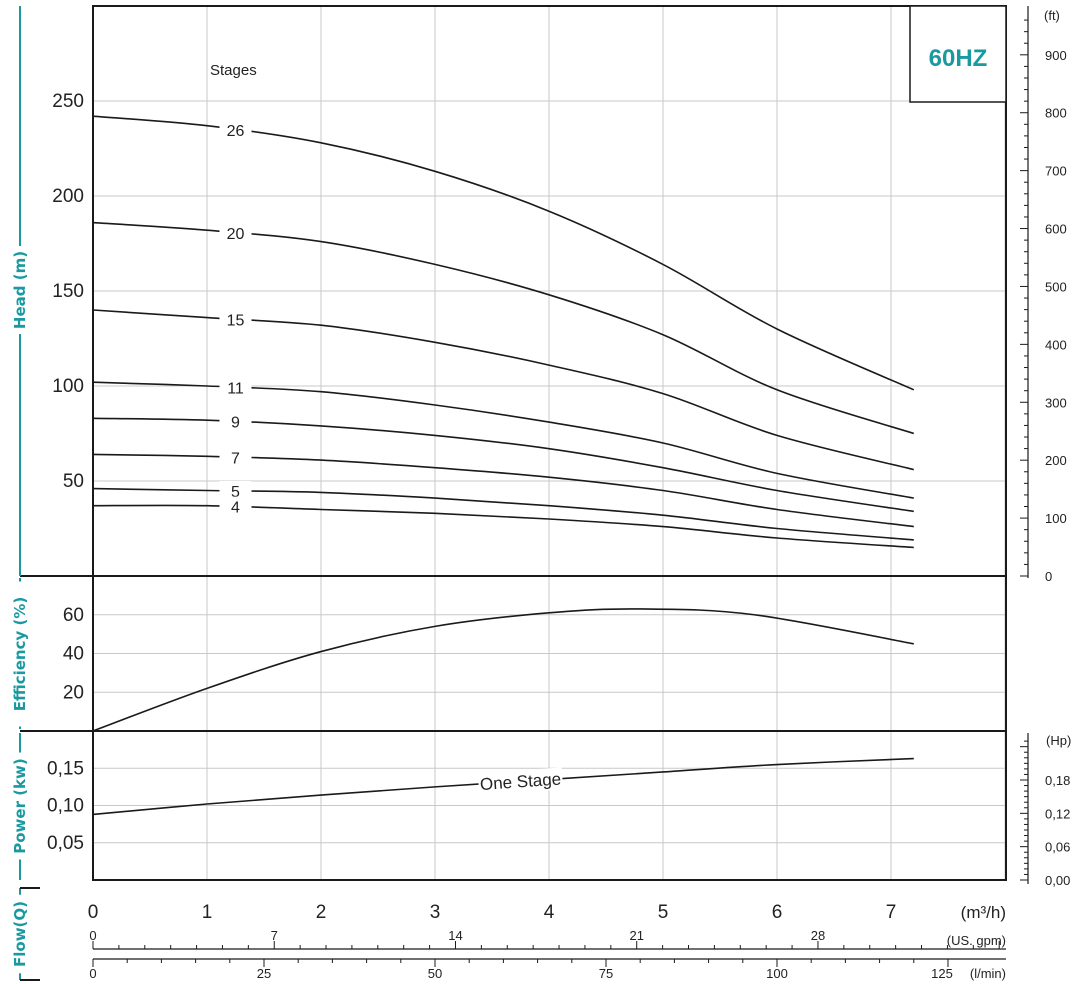 This screenshot has width=1082, height=984. What do you see at coordinates (549, 912) in the screenshot?
I see `flow-m3h-tick-label: 4` at bounding box center [549, 912].